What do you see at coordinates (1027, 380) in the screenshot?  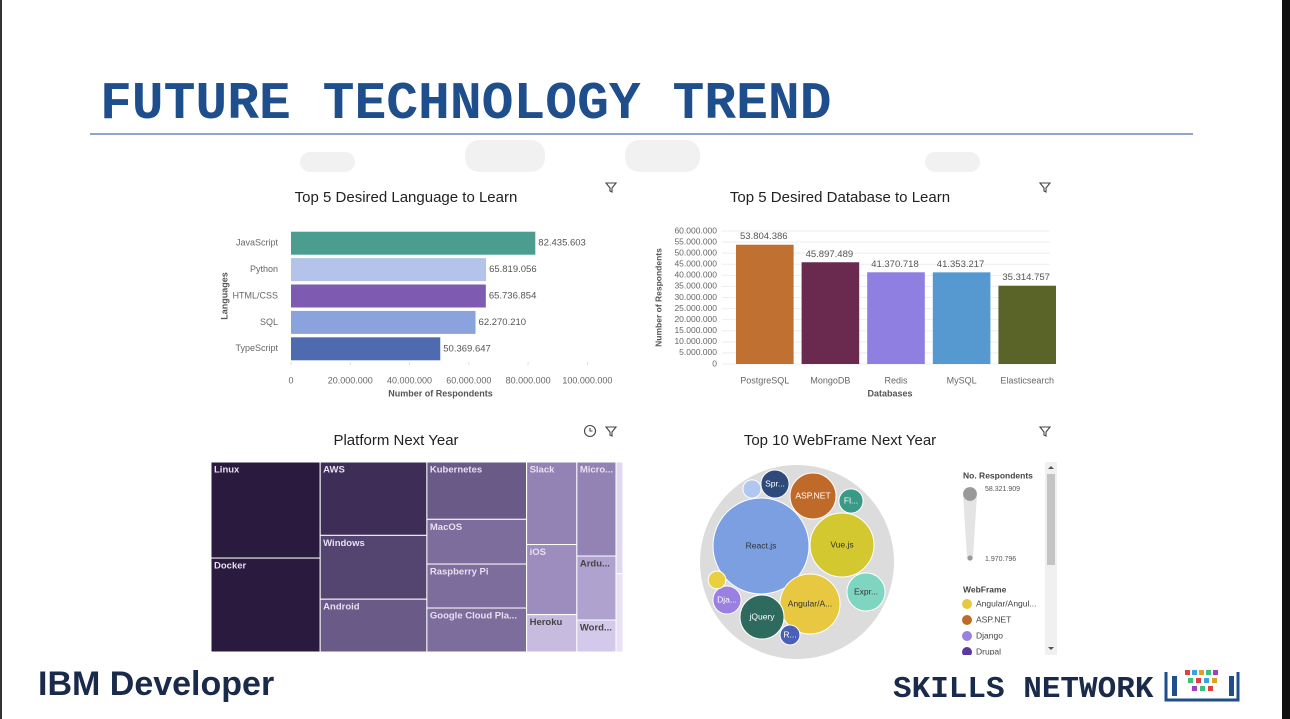 I see `x-tick-label: Elasticsearch` at bounding box center [1027, 380].